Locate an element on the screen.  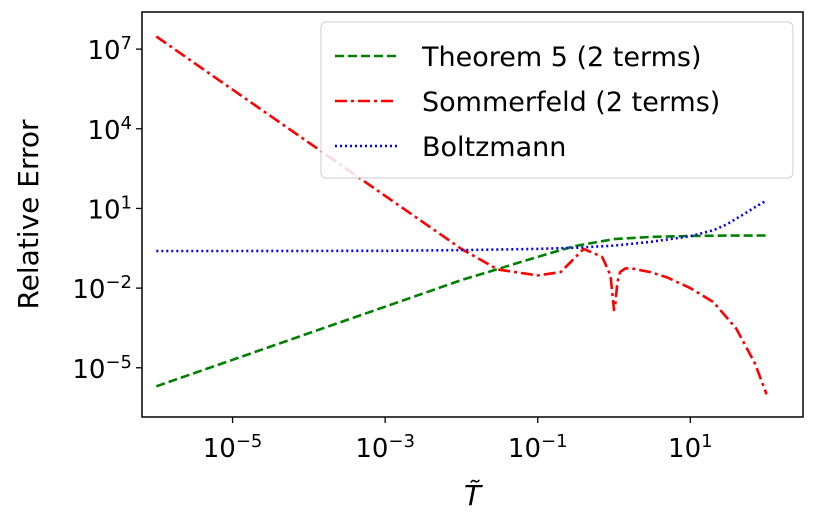
x-tick-label: 10¹ is located at coordinates (690, 448).